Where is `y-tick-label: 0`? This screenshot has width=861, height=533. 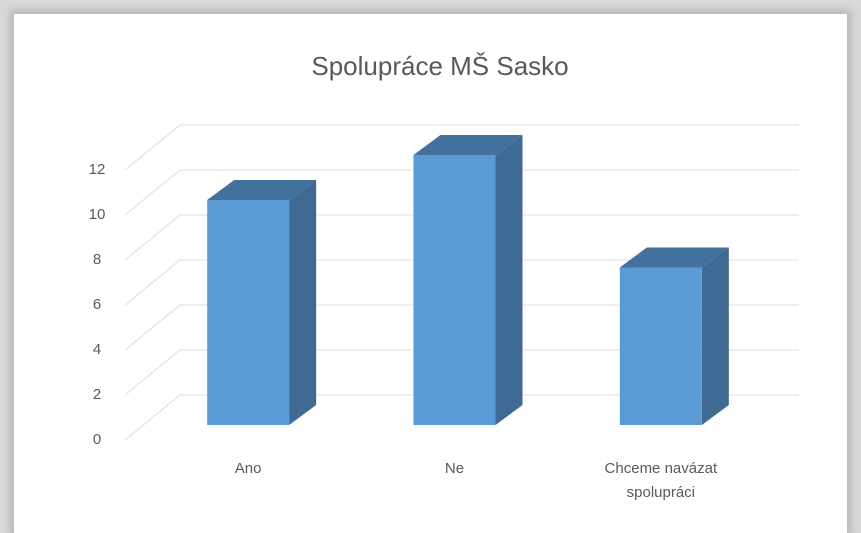 y-tick-label: 0 is located at coordinates (97, 439).